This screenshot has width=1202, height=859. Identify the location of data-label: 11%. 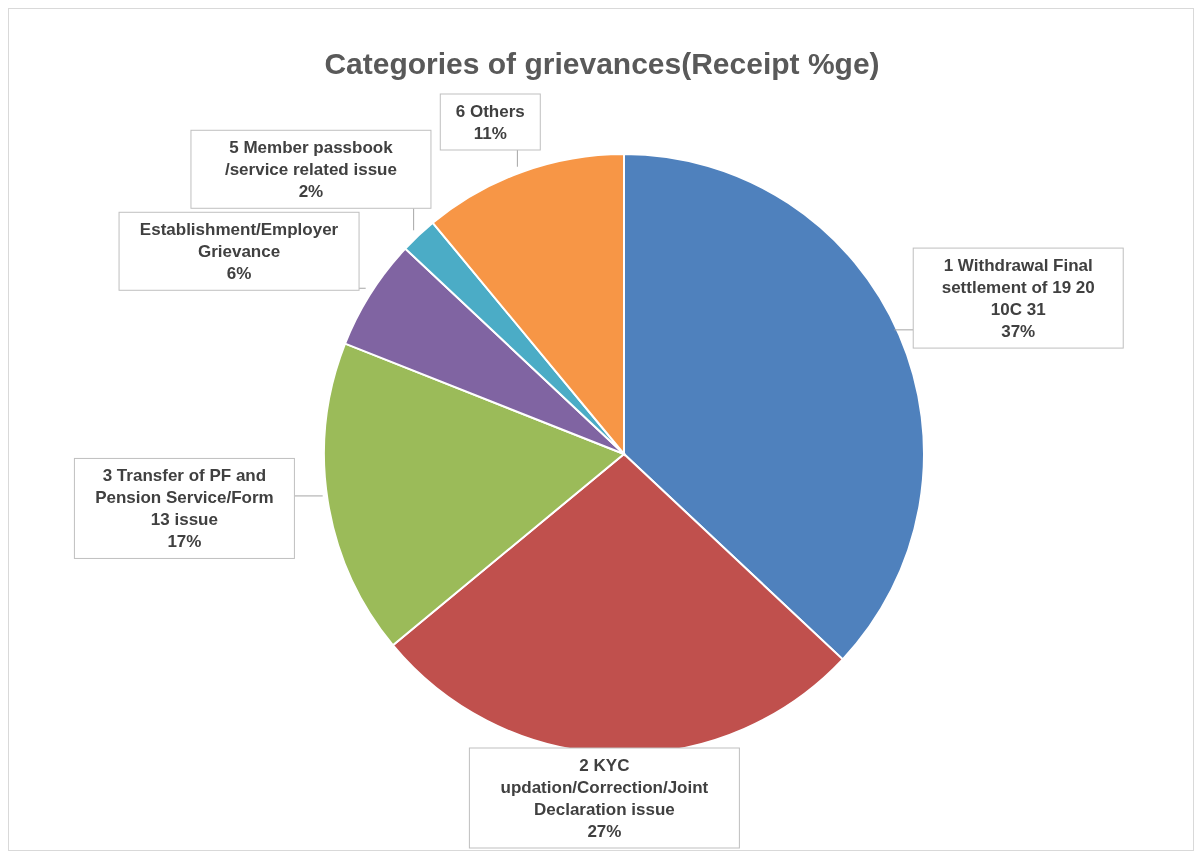
(490, 133).